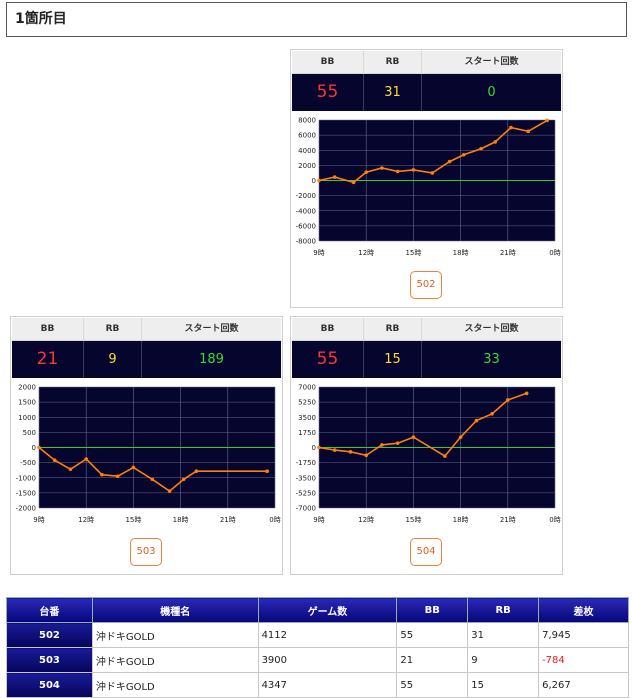  I want to click on table-row: 504 沖ドキGOLD 4347 55 15 6,267, so click(317, 685).